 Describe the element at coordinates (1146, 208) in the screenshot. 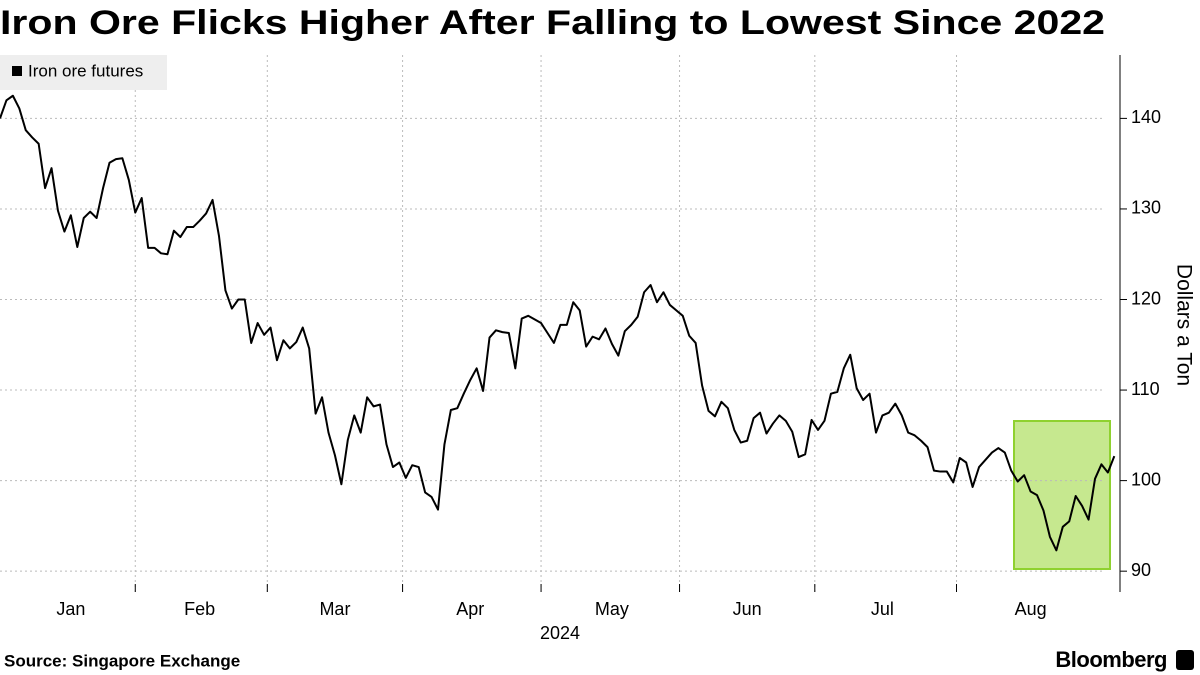

I see `y-tick-label: 130` at that location.